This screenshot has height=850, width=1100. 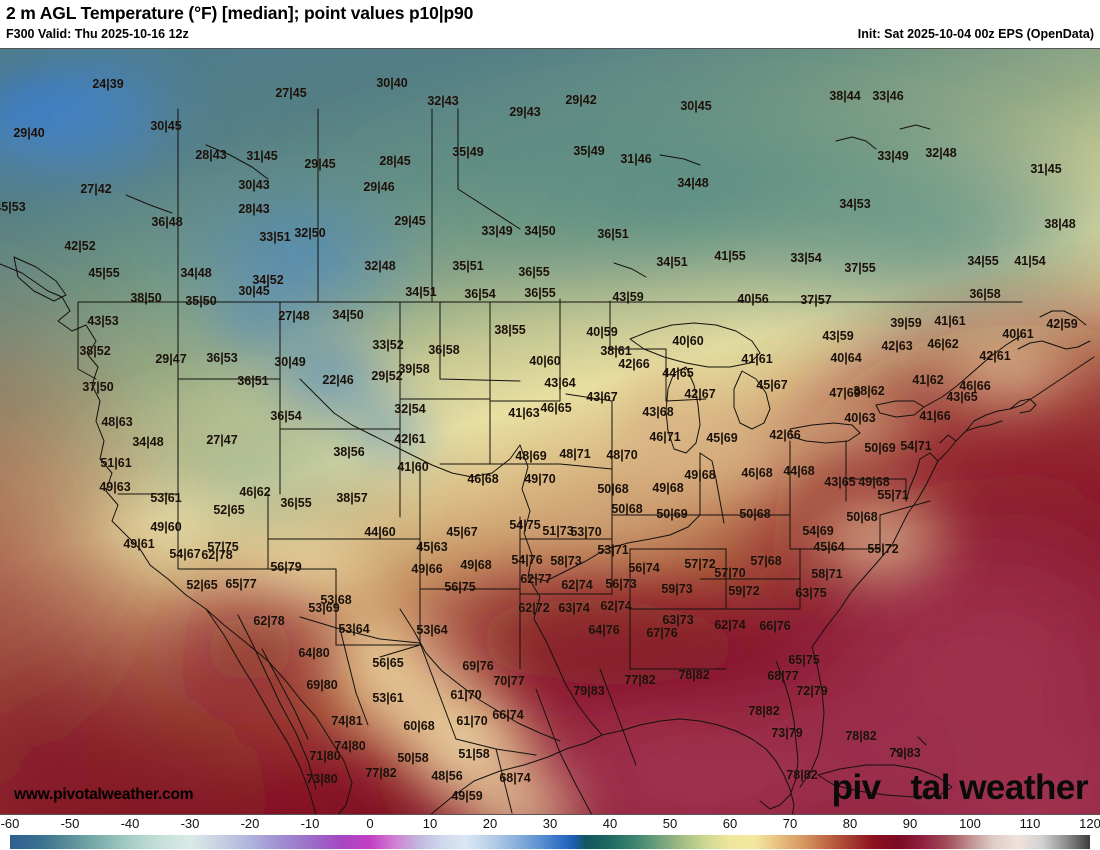 I want to click on init-time-label: Init: Sat 2025-10-04 00z EPS (OpenData), so click(x=975, y=34).